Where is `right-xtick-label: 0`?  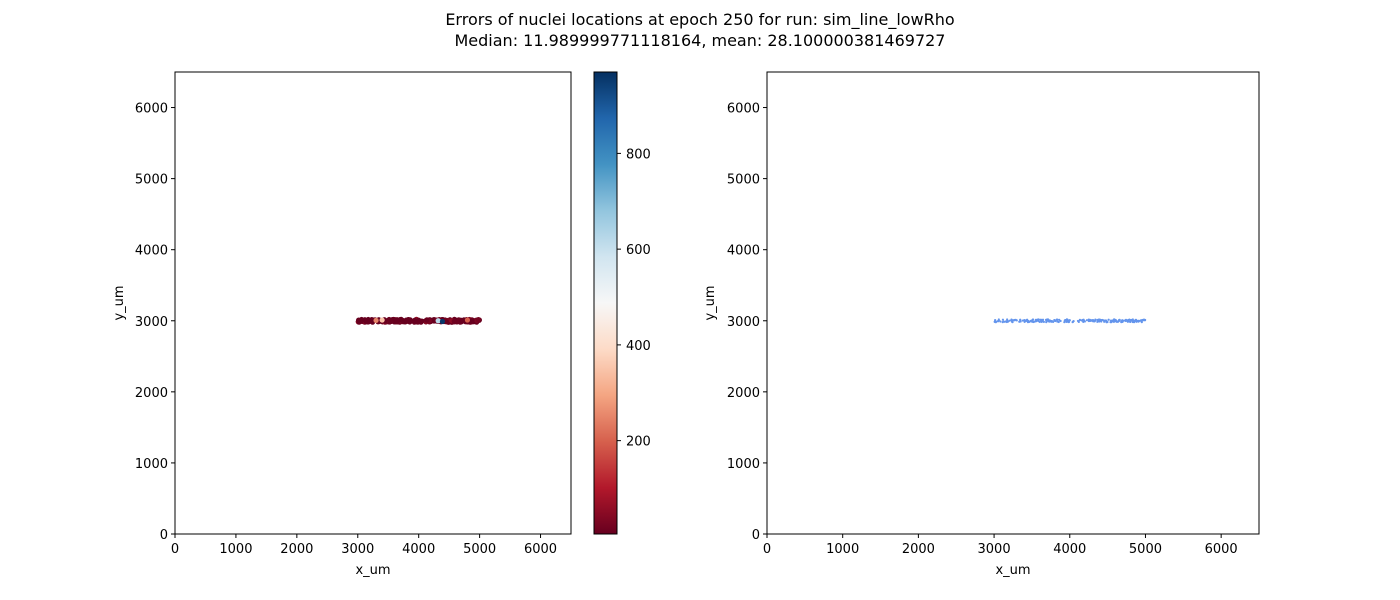 right-xtick-label: 0 is located at coordinates (767, 549).